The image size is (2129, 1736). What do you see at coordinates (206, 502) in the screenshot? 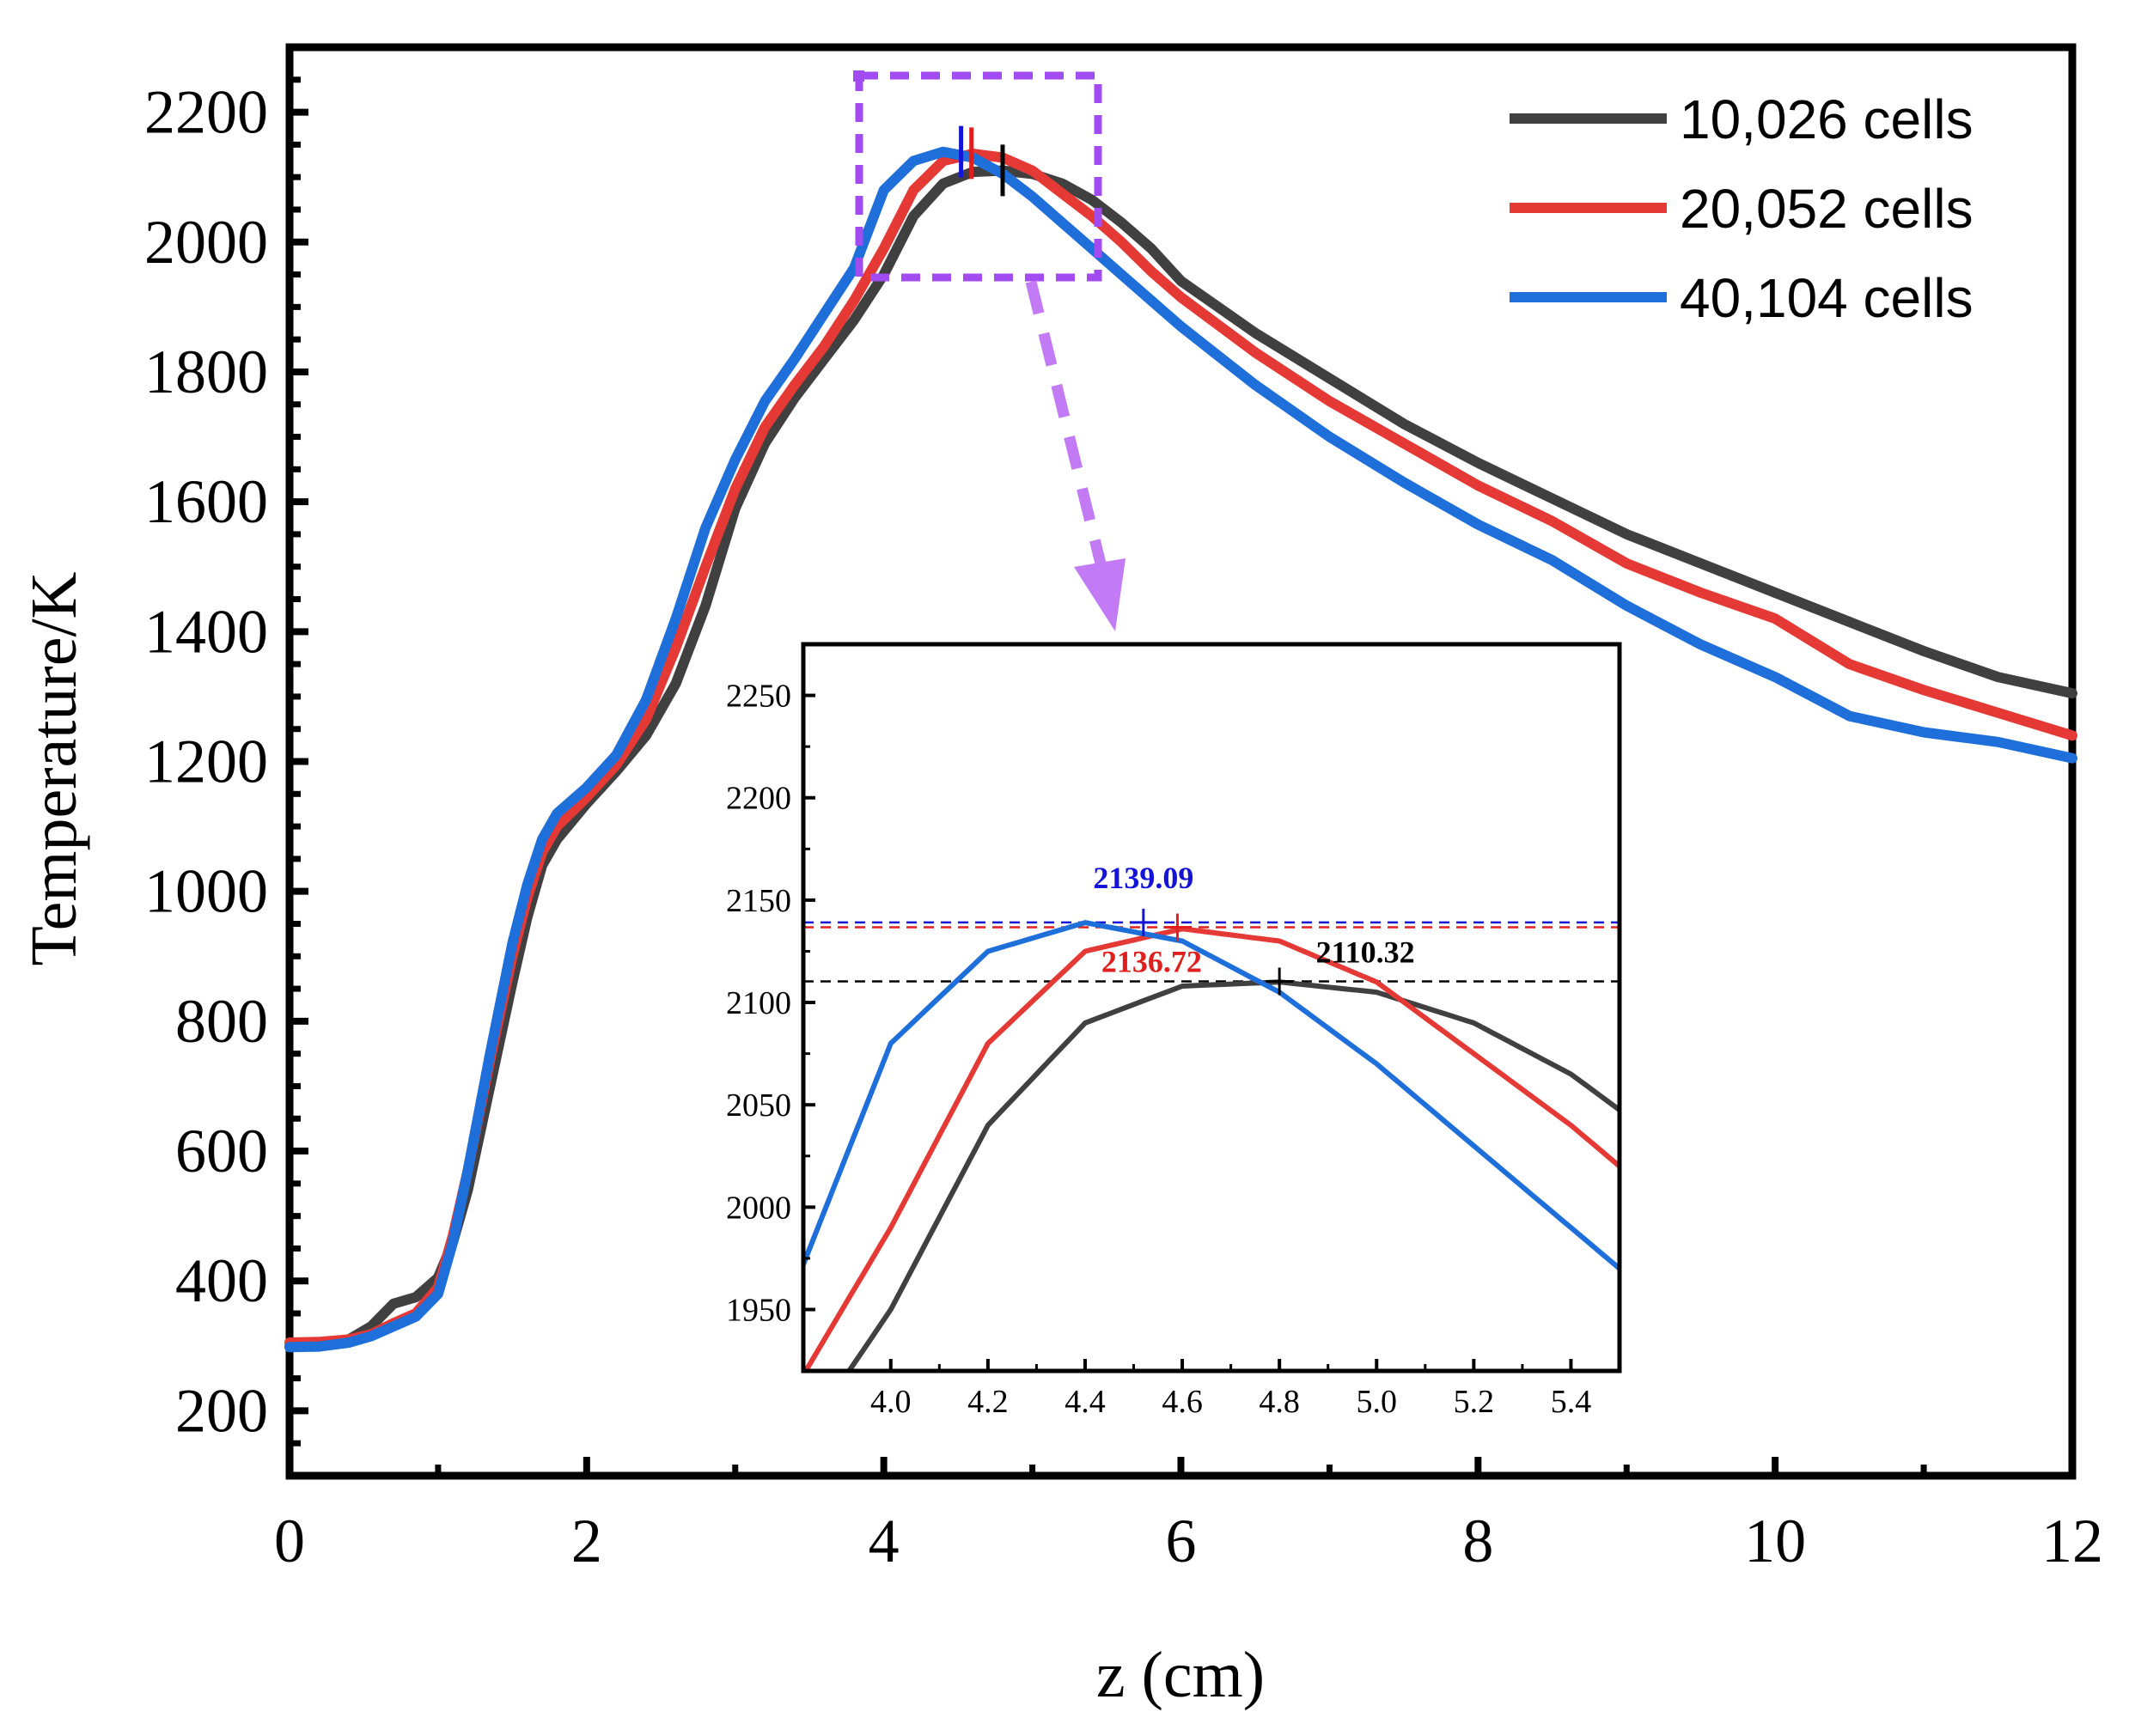
I see `y-tick-label: 1600` at bounding box center [206, 502].